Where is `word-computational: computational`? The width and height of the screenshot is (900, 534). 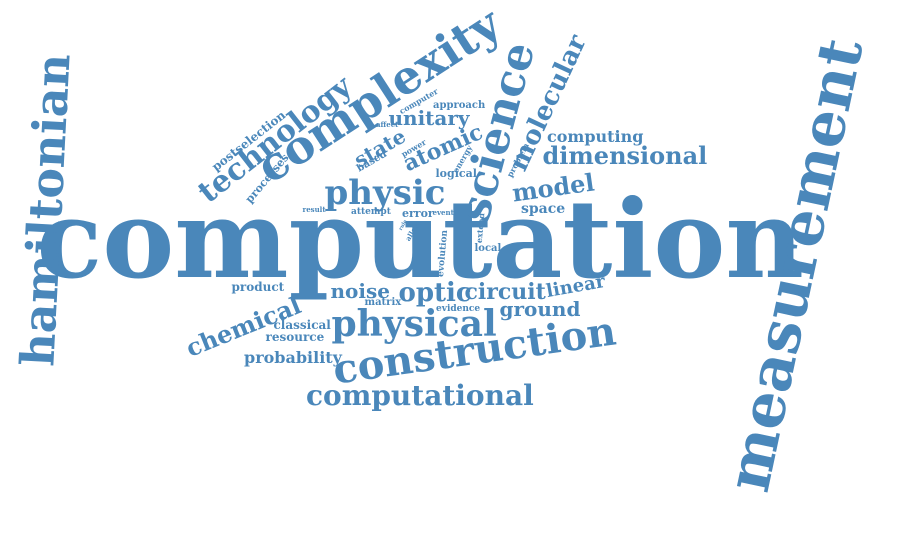
word-computational: computational is located at coordinates (420, 395).